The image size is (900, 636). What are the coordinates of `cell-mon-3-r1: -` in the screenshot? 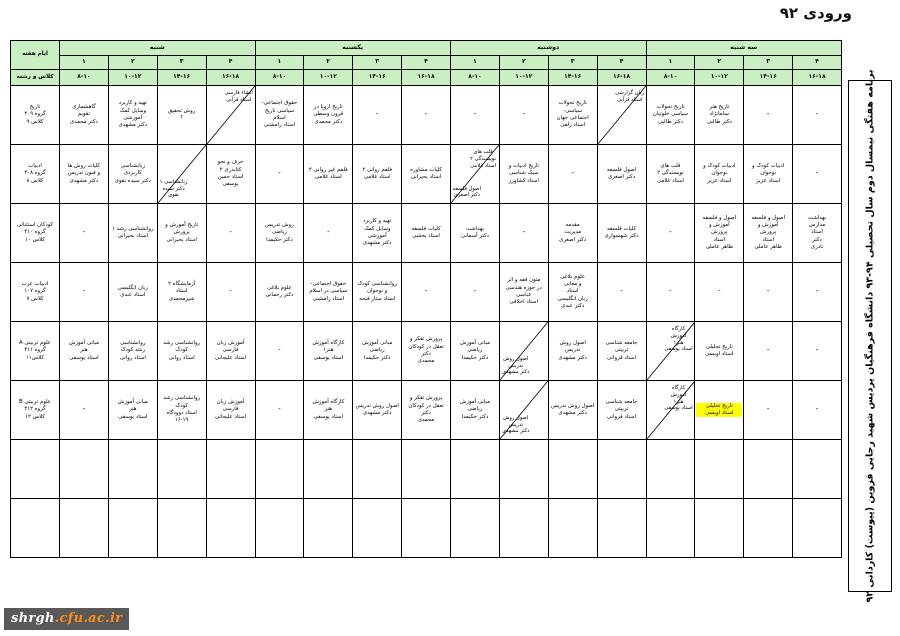 It's located at (523, 115).